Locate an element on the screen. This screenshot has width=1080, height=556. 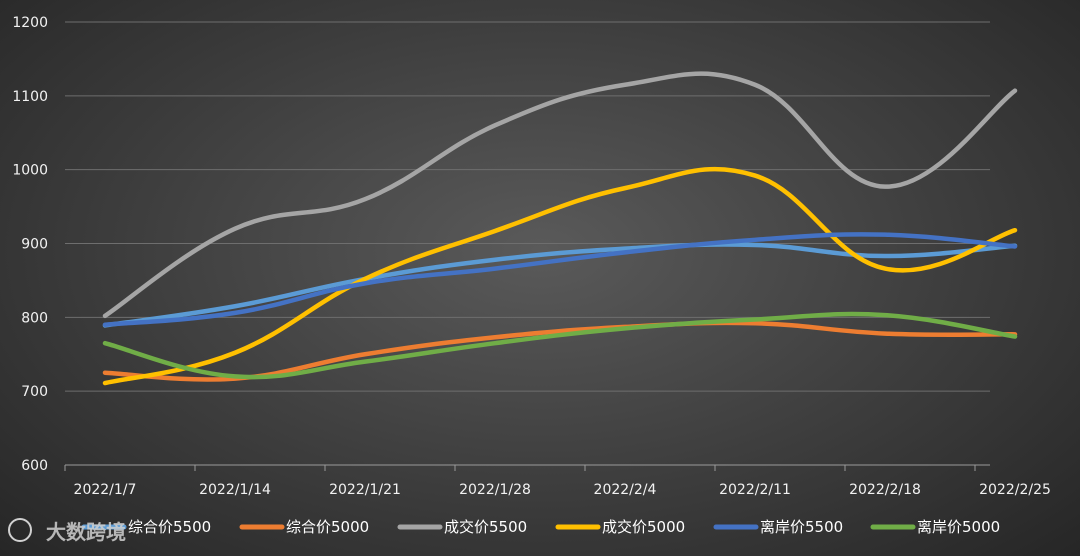
x-tick-label: 2022/1/14 is located at coordinates (235, 490).